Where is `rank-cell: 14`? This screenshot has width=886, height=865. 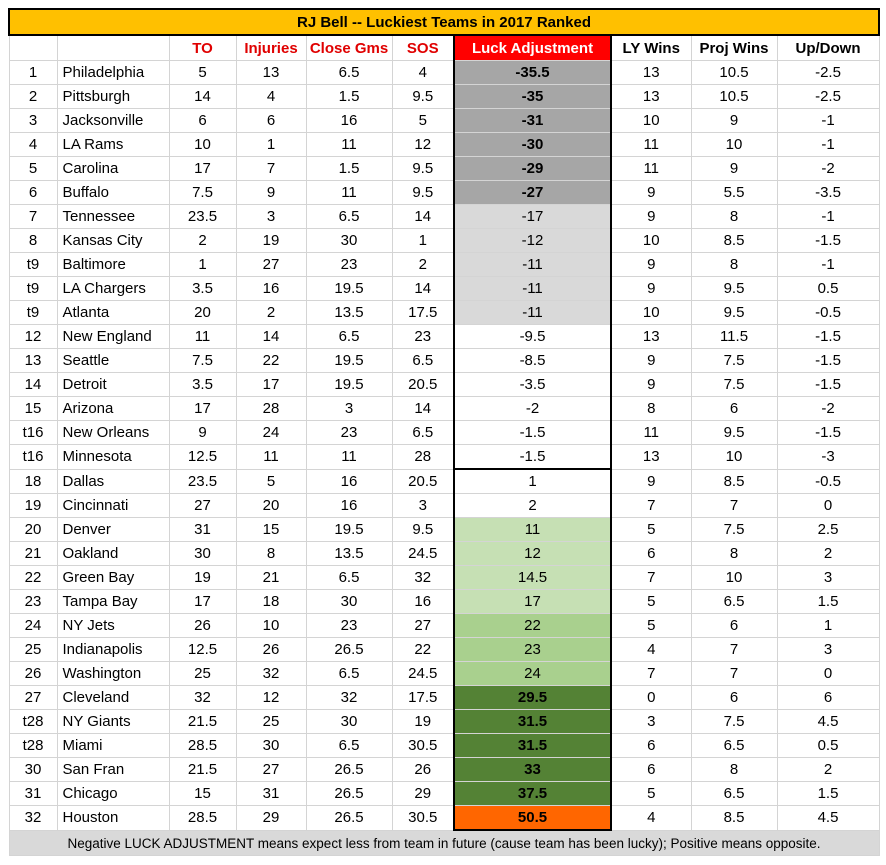
rank-cell: 14 is located at coordinates (33, 384).